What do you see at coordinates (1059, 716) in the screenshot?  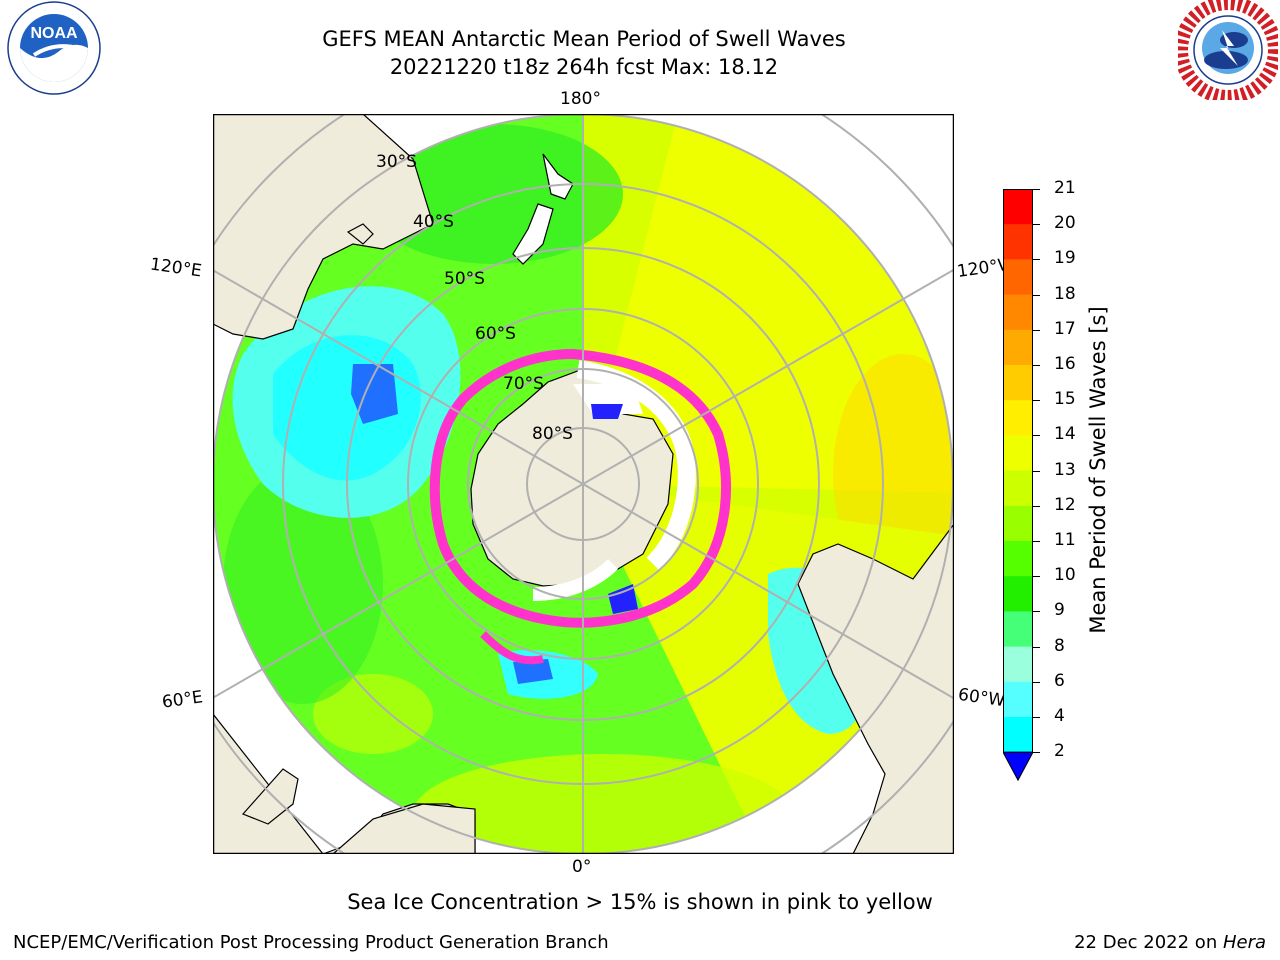 I see `colorbar-tick-label: 4` at bounding box center [1059, 716].